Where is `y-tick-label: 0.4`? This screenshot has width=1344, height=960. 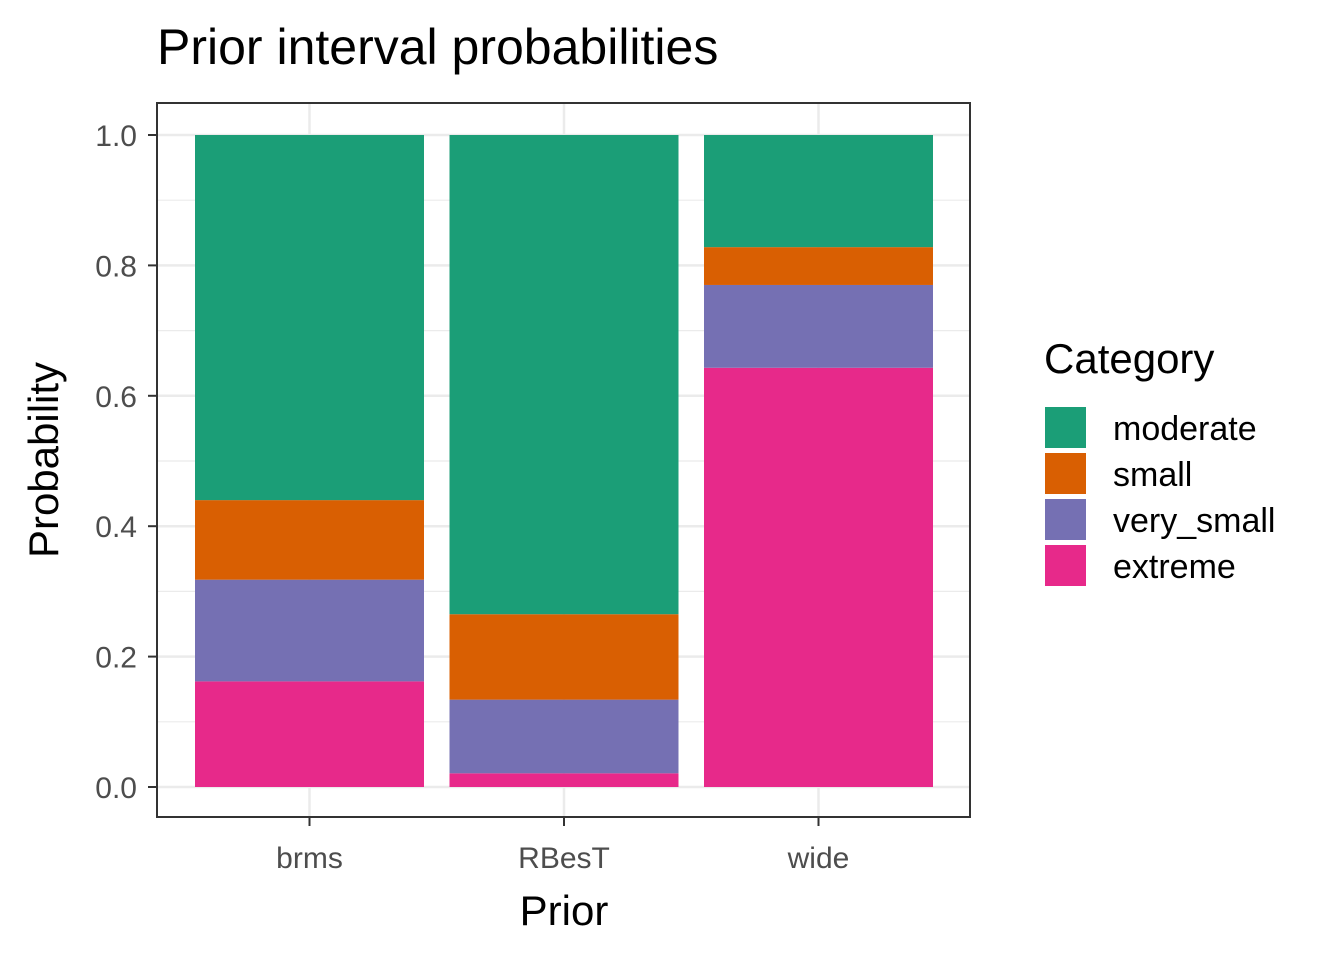
y-tick-label: 0.4 is located at coordinates (116, 527).